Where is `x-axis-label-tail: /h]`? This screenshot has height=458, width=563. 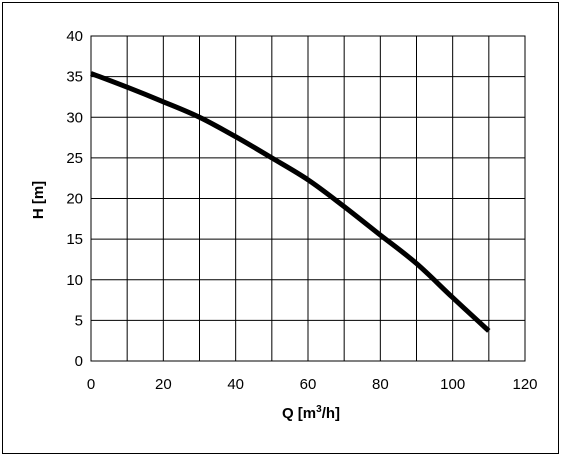 x-axis-label-tail: /h] is located at coordinates (331, 413).